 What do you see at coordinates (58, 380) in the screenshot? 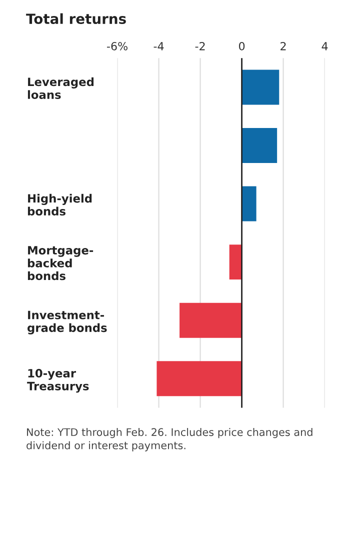
I see `y-tick-label: 10-year Treasurys` at bounding box center [58, 380].